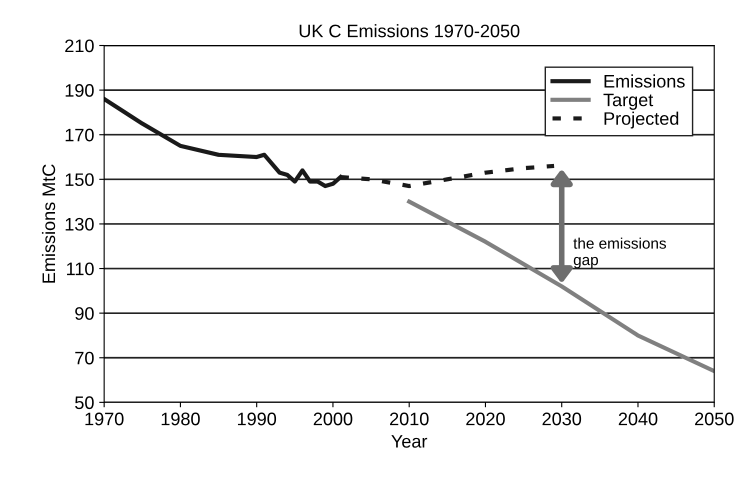 This screenshot has height=479, width=744. Describe the element at coordinates (619, 253) in the screenshot. I see `annotation: the emissions gap` at that location.